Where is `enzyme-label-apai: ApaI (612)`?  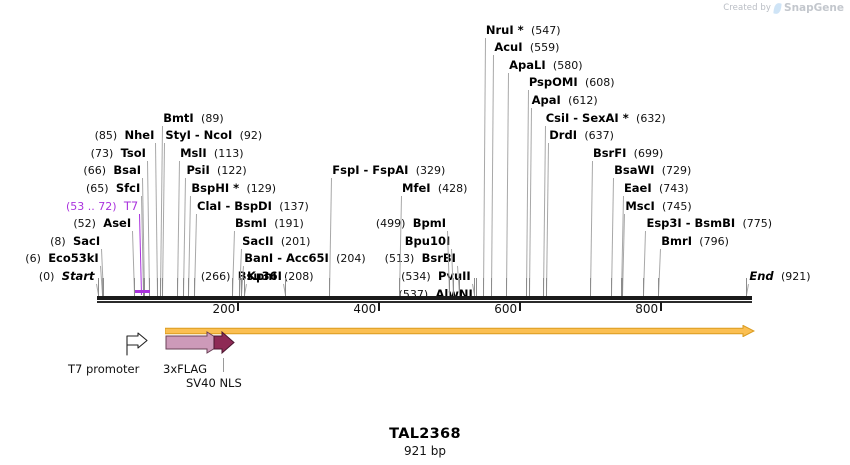 enzyme-label-apai: ApaI (612) is located at coordinates (564, 100).